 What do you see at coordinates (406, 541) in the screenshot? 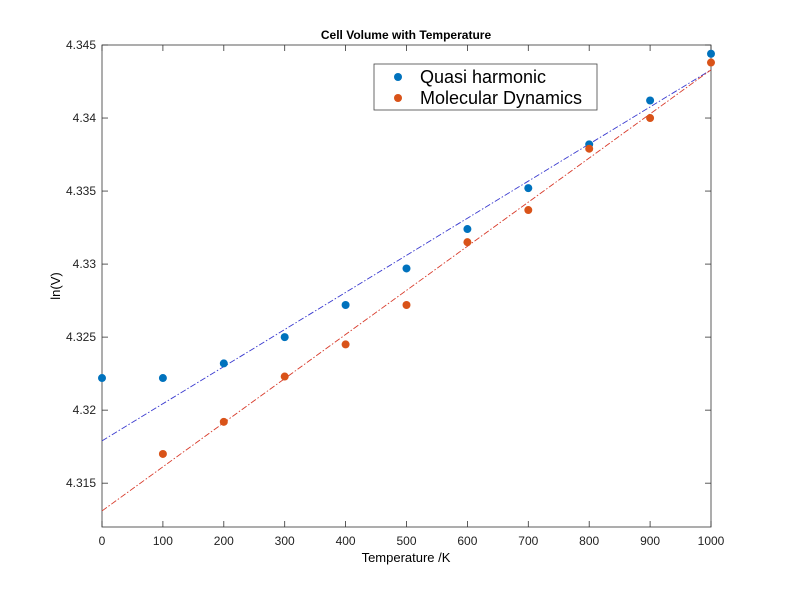
I see `x-tick-label: 500` at bounding box center [406, 541].